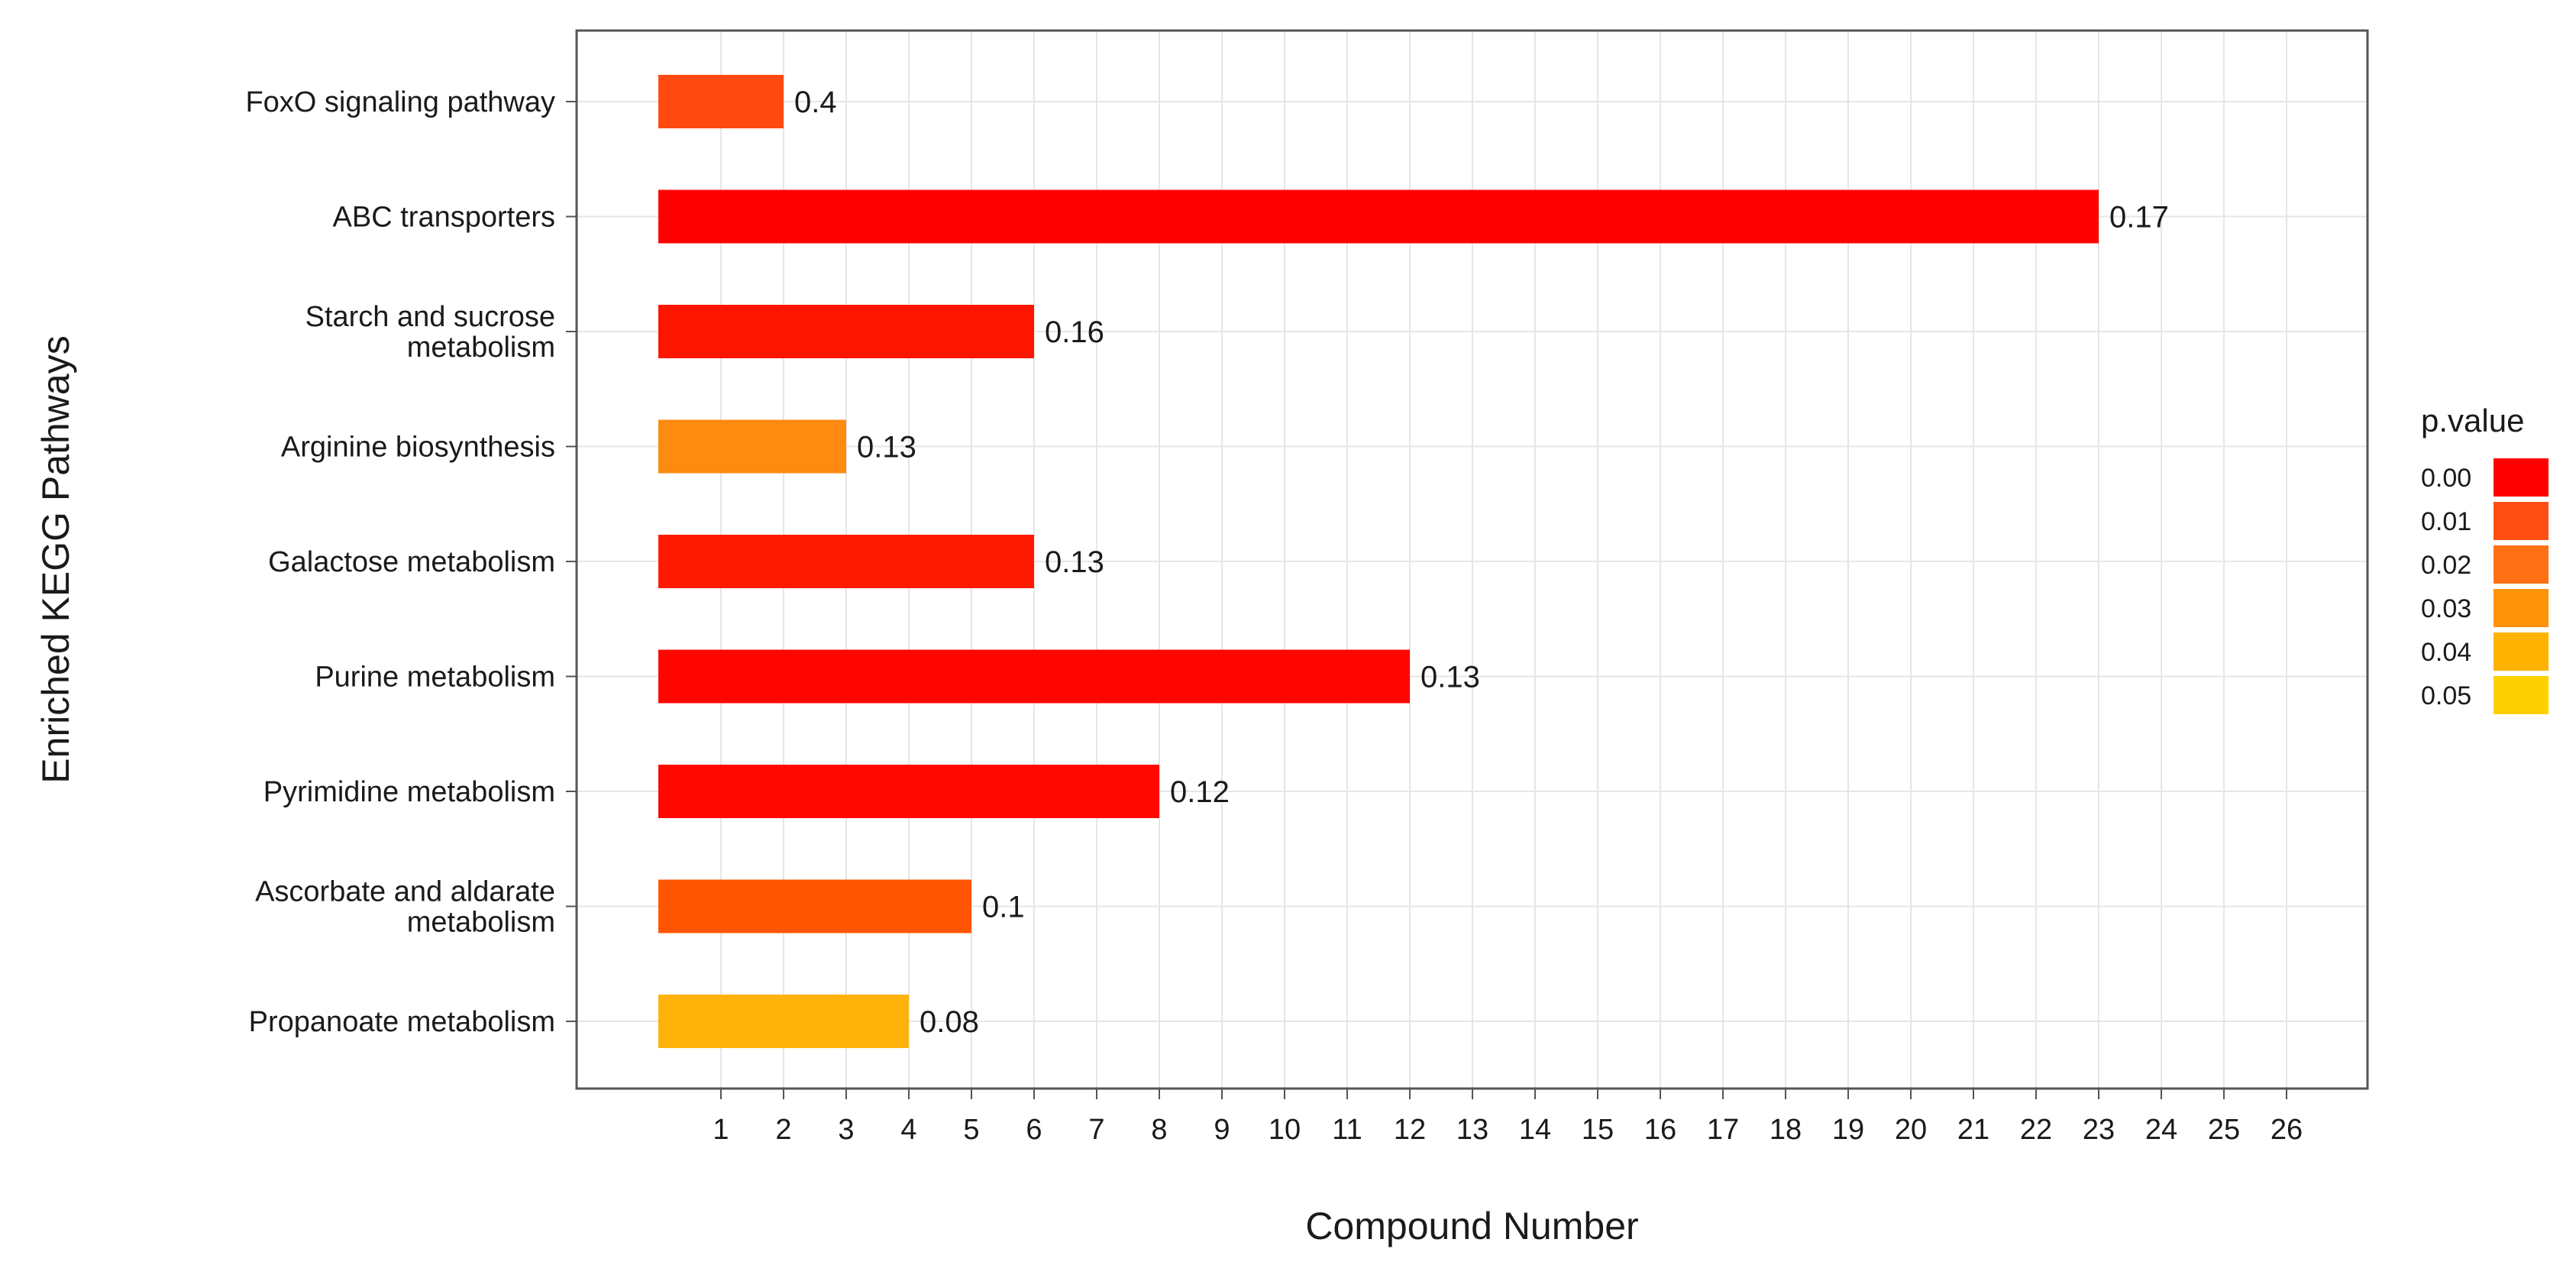 The image size is (2576, 1278). I want to click on category-label: Propanoate metabolism, so click(402, 1022).